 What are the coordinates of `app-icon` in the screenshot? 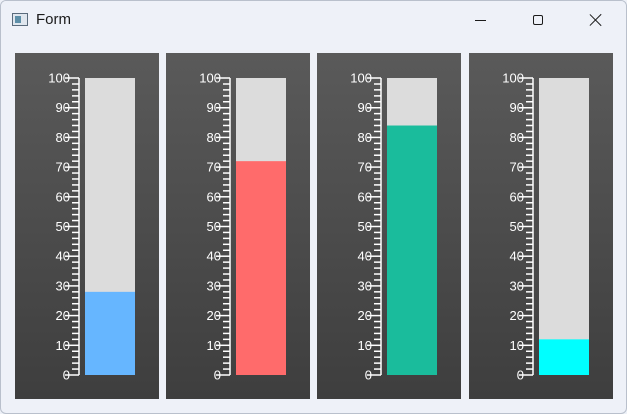 It's located at (20, 19).